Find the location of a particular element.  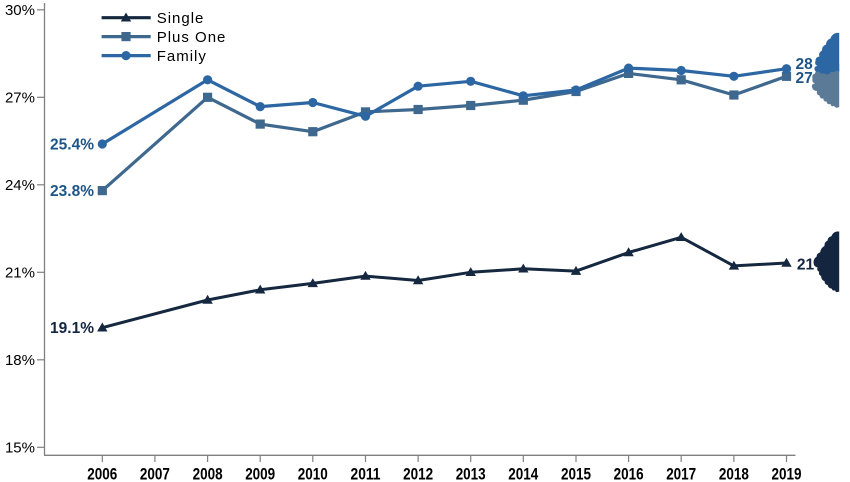

svg-text: 30% is located at coordinates (20, 10).